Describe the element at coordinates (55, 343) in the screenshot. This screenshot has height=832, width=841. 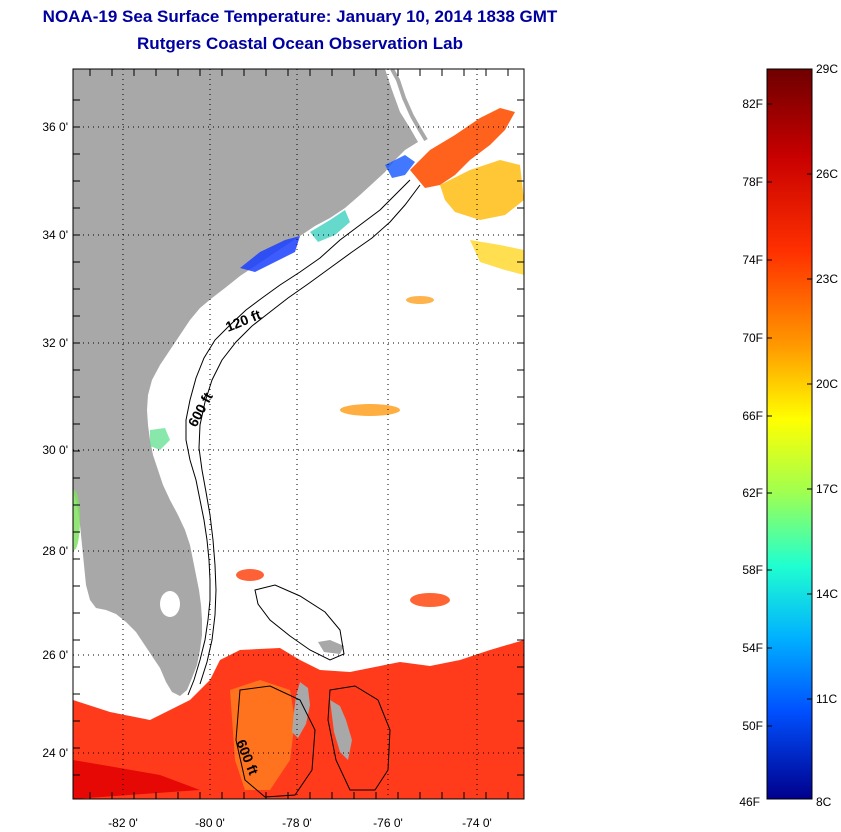
I see `lat-label-32: 32 0'` at that location.